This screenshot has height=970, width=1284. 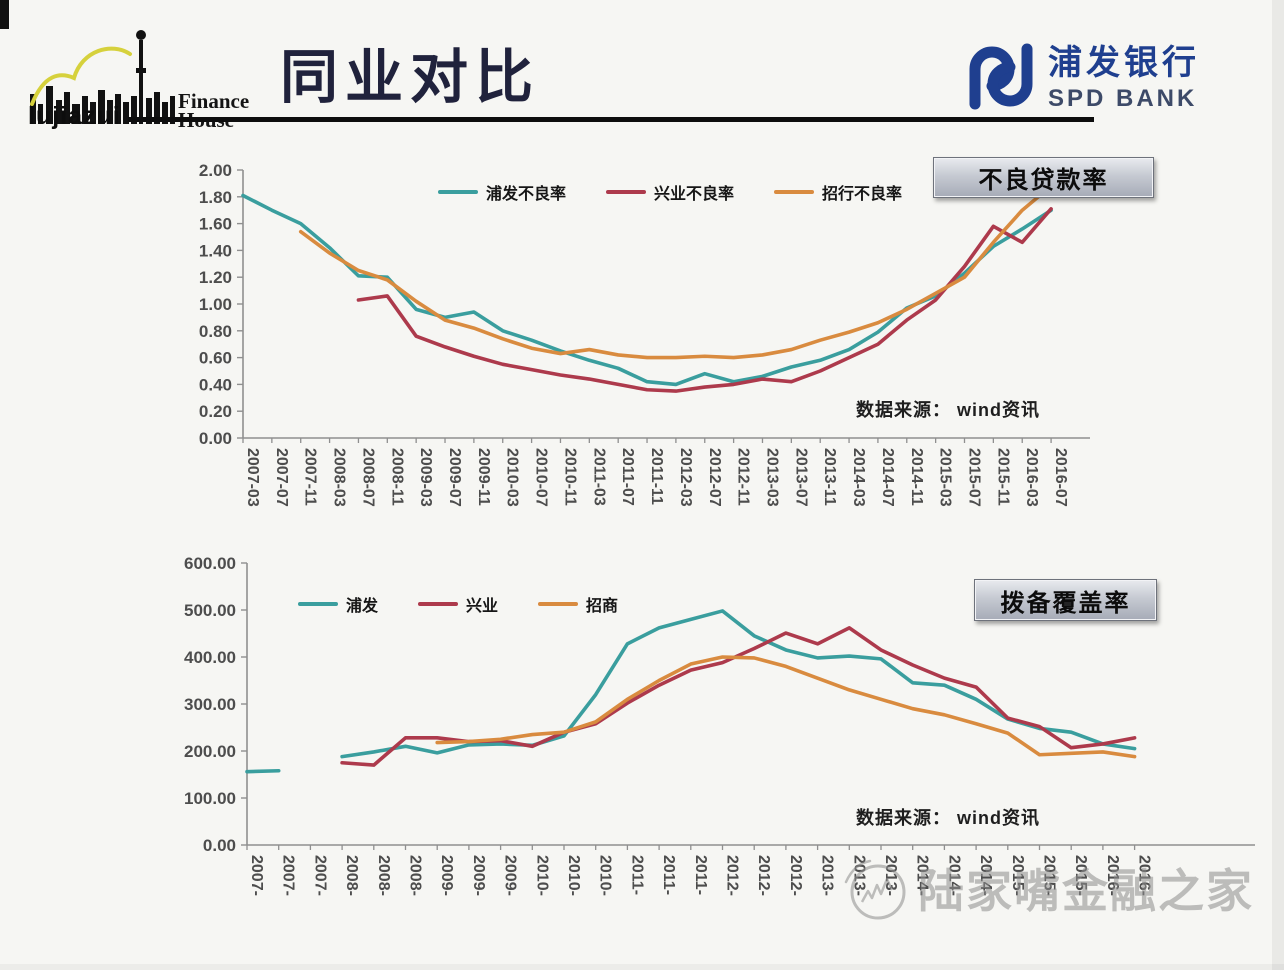 I want to click on spd-bank-cn-text: 浦发银行, so click(x=1124, y=63).